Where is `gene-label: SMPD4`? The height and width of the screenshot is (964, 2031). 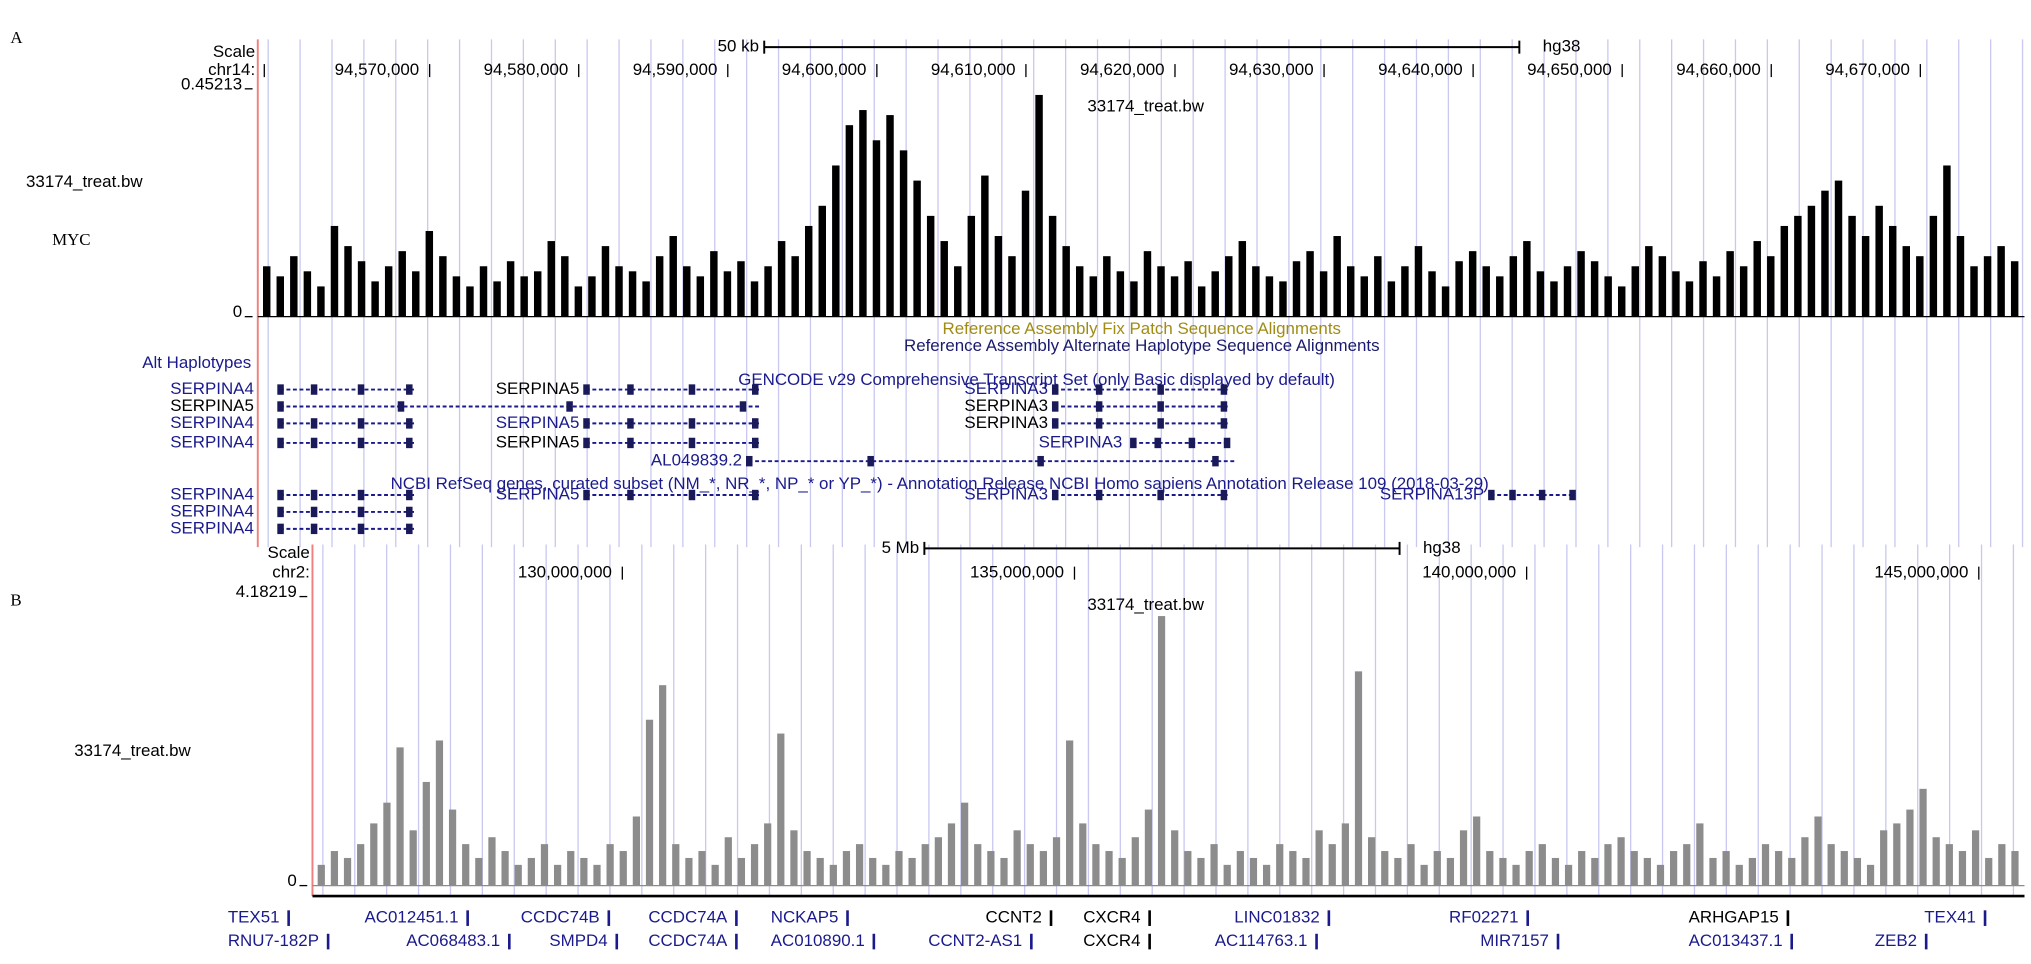 gene-label: SMPD4 is located at coordinates (578, 940).